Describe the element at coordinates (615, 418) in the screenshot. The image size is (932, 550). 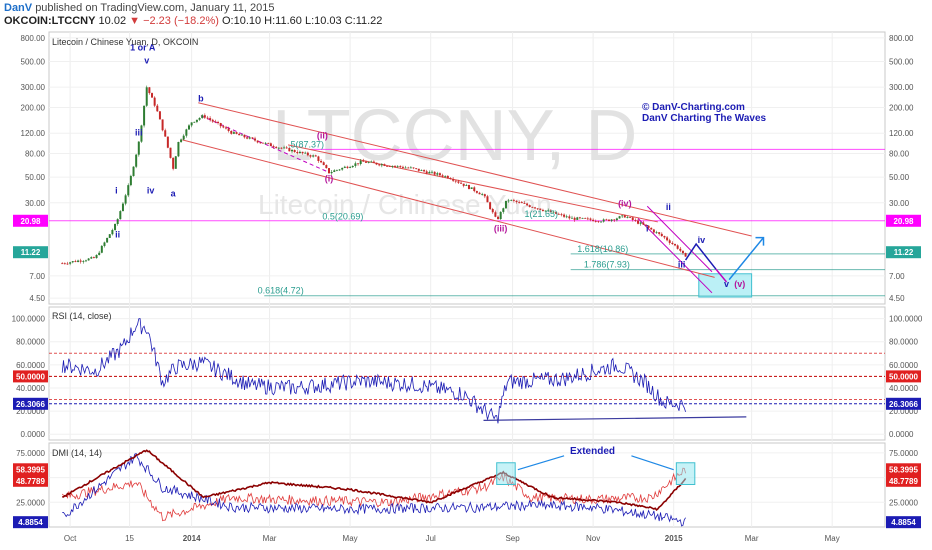
I see `rsi-trendline` at that location.